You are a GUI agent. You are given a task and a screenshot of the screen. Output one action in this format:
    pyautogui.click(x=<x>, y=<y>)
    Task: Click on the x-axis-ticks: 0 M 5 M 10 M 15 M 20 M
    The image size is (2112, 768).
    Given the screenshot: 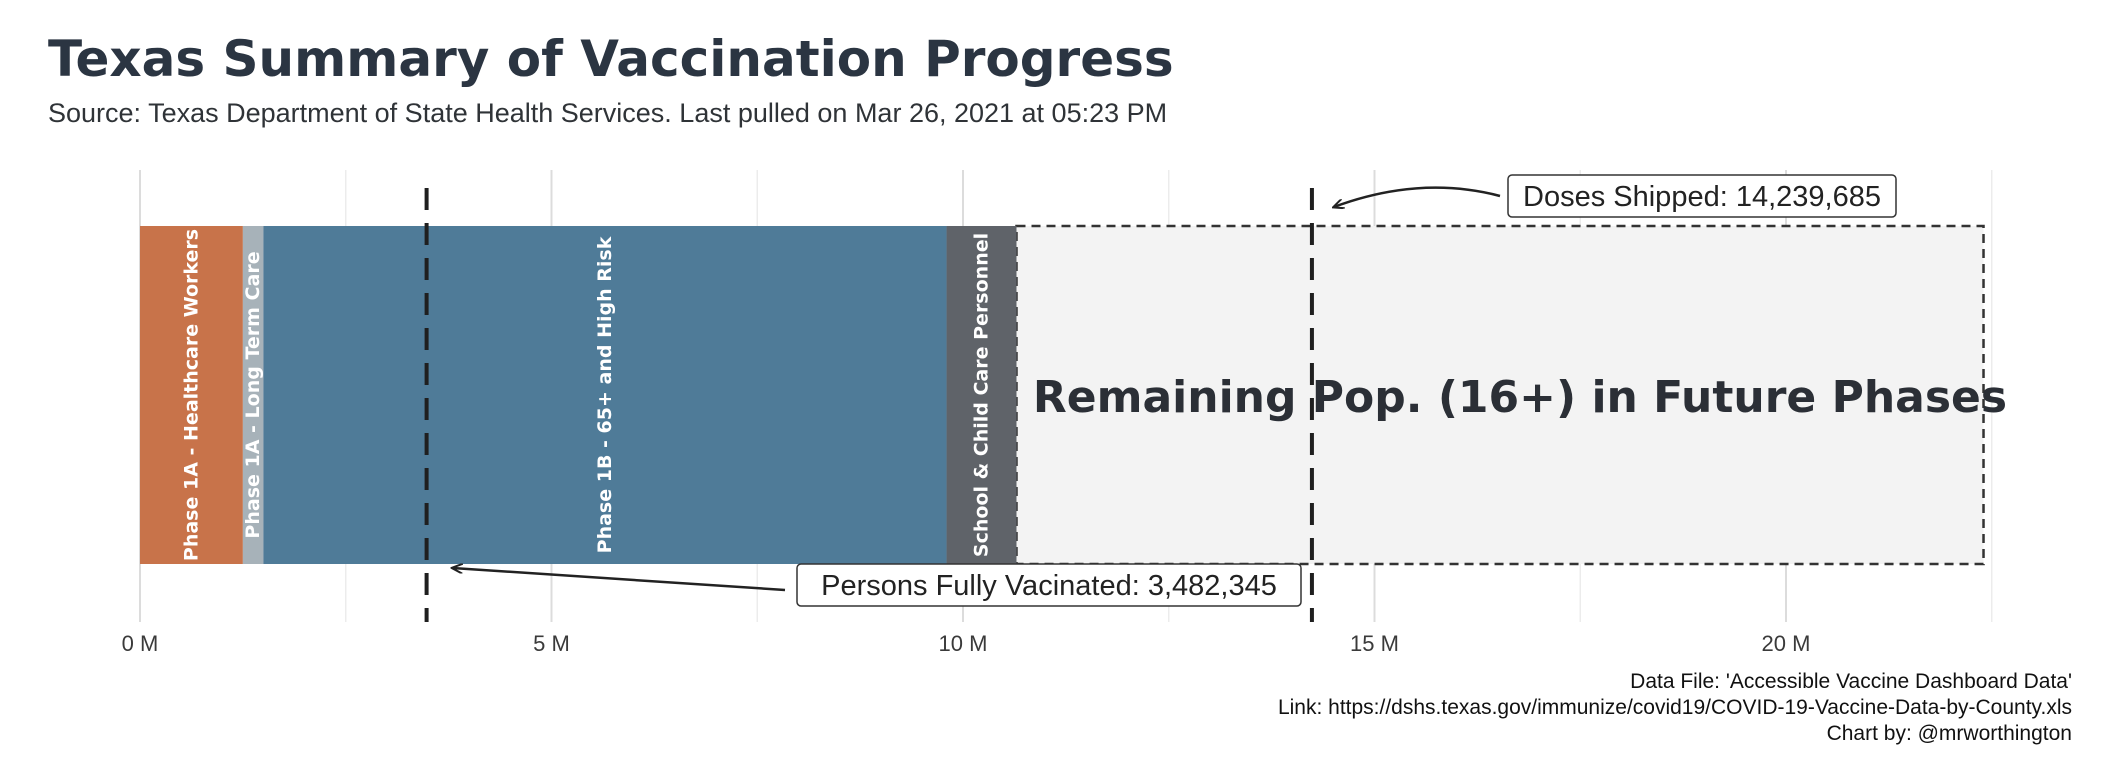 What is the action you would take?
    pyautogui.click(x=966, y=643)
    